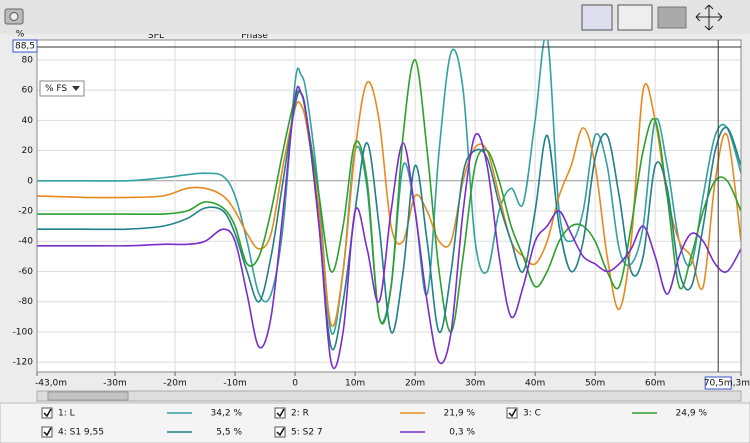 The width and height of the screenshot is (750, 443). I want to click on x-tick-label: 30m, so click(475, 384).